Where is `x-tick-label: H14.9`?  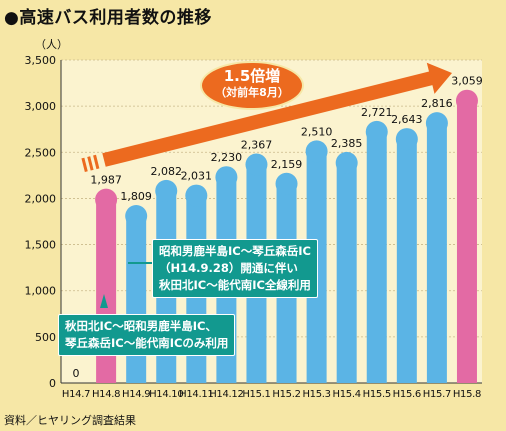 x-tick-label: H14.9 is located at coordinates (136, 394).